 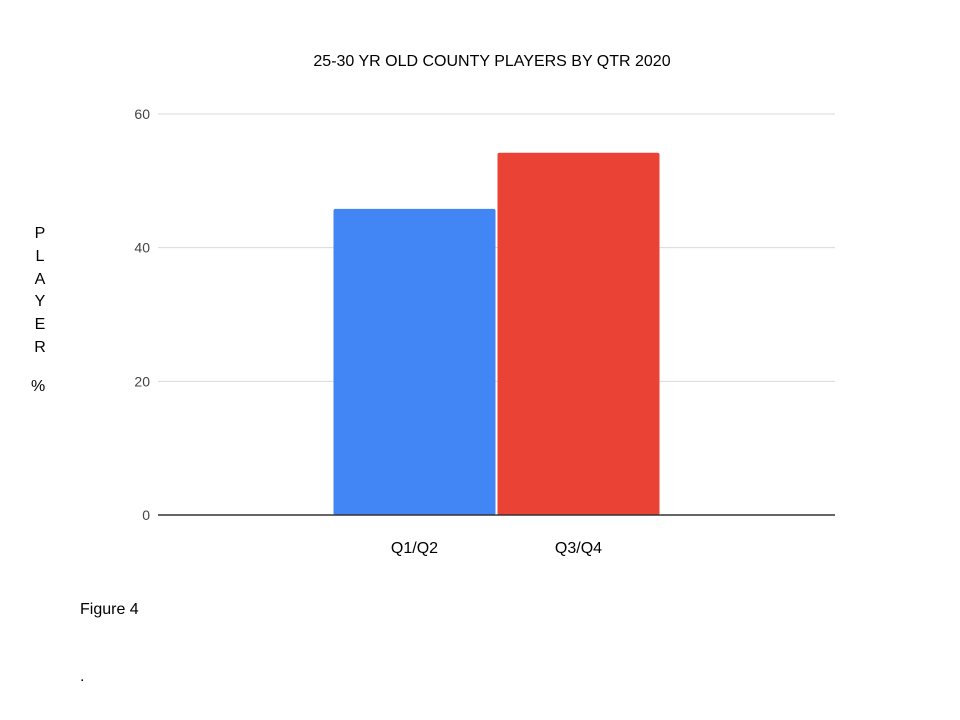 I want to click on y-axis-label-letter: E, so click(x=40, y=325).